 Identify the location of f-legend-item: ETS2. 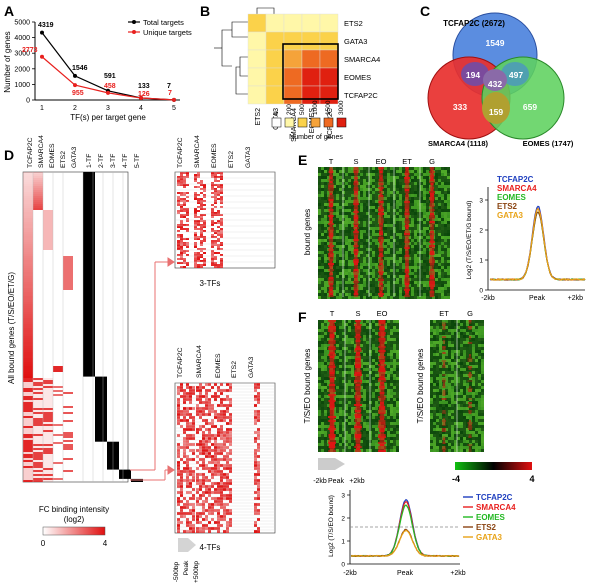
(486, 527).